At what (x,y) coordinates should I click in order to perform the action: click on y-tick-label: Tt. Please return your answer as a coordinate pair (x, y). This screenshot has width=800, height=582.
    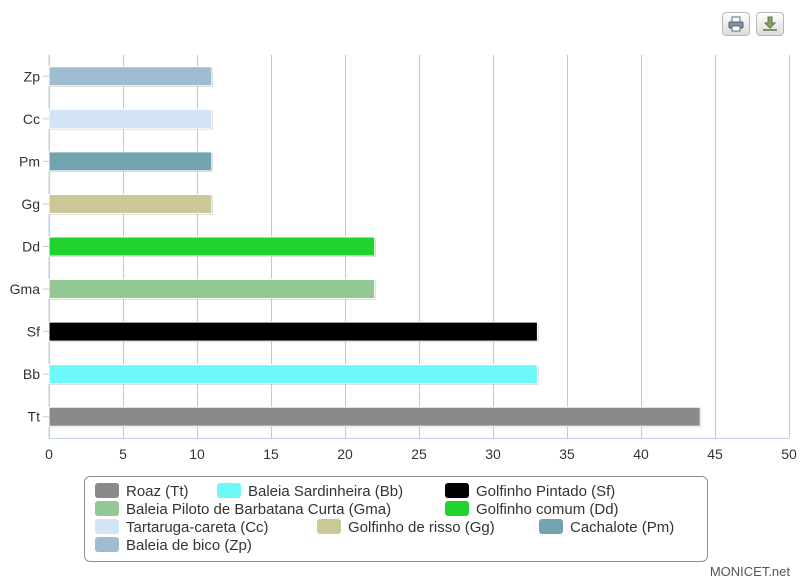
    Looking at the image, I should click on (34, 417).